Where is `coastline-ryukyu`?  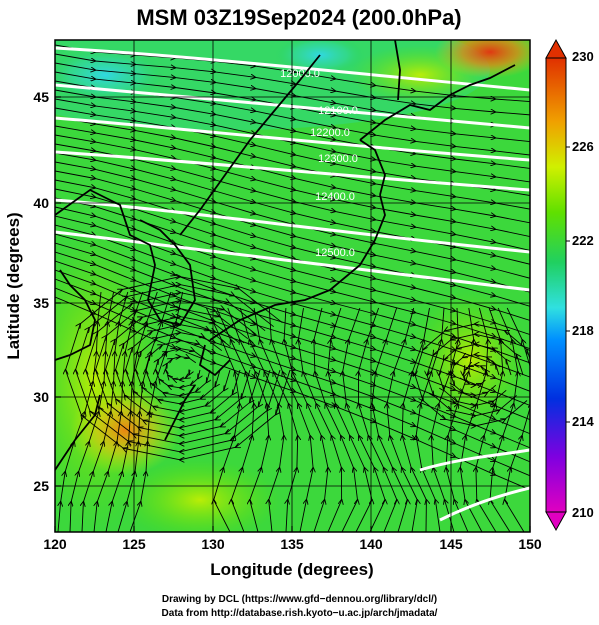
coastline-ryukyu is located at coordinates (180, 412).